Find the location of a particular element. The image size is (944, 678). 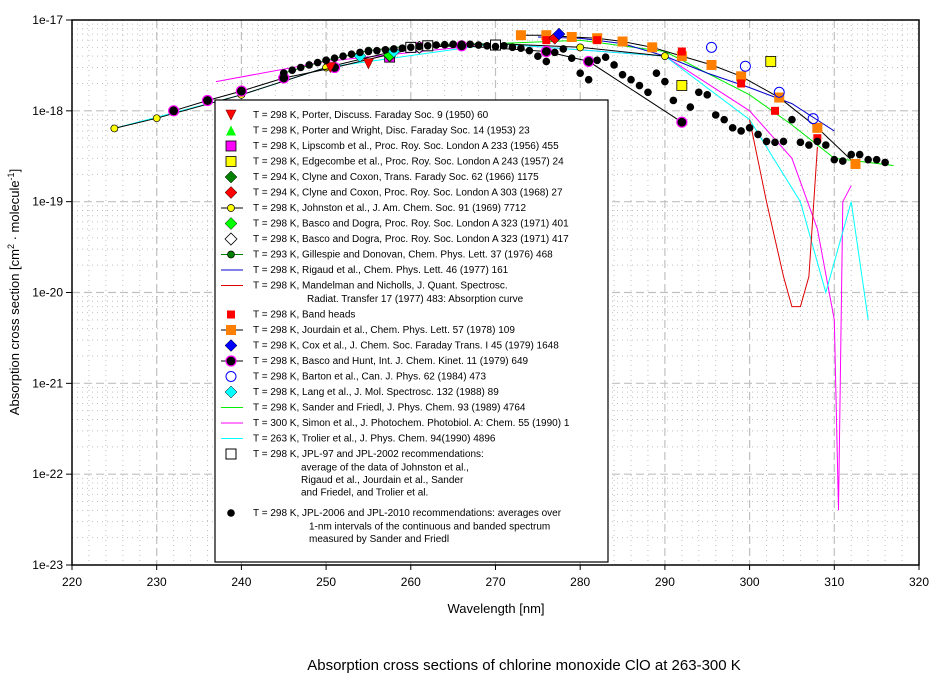

y-tick-label: 1e-17 is located at coordinates (47, 20).